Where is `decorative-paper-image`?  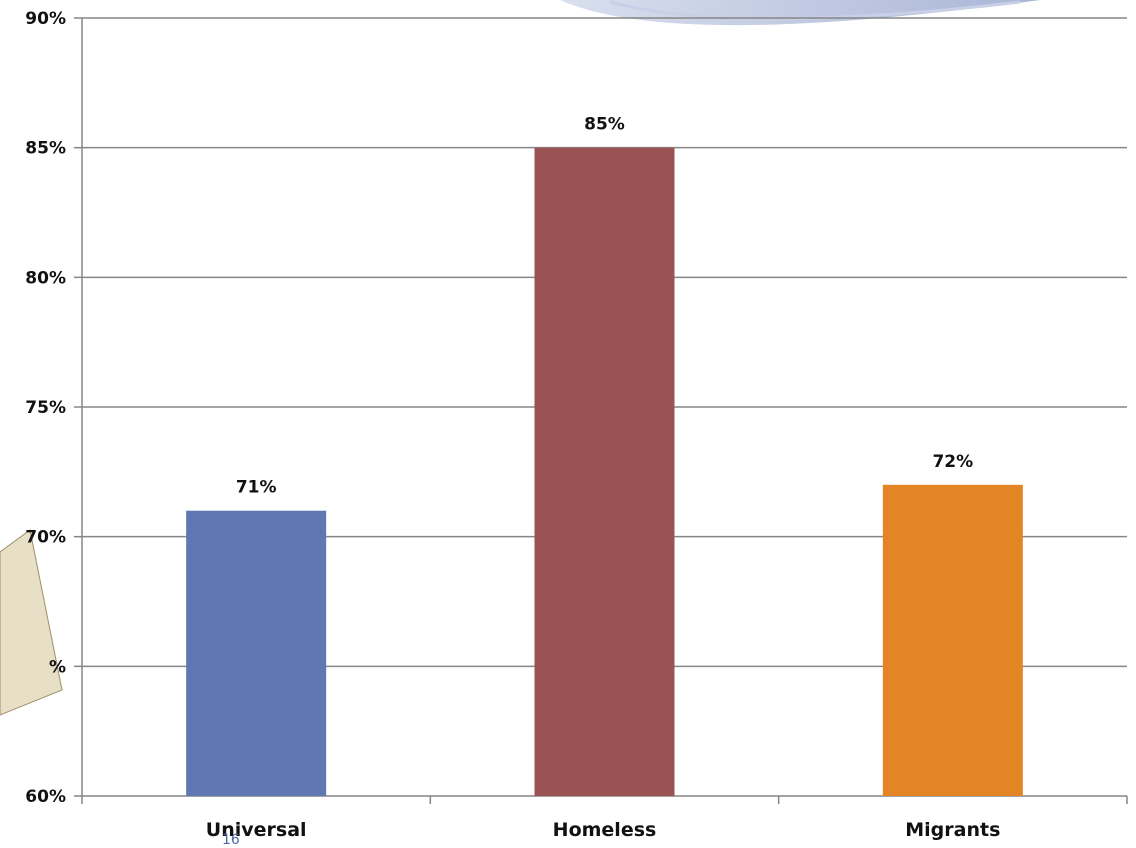 decorative-paper-image is located at coordinates (31, 622).